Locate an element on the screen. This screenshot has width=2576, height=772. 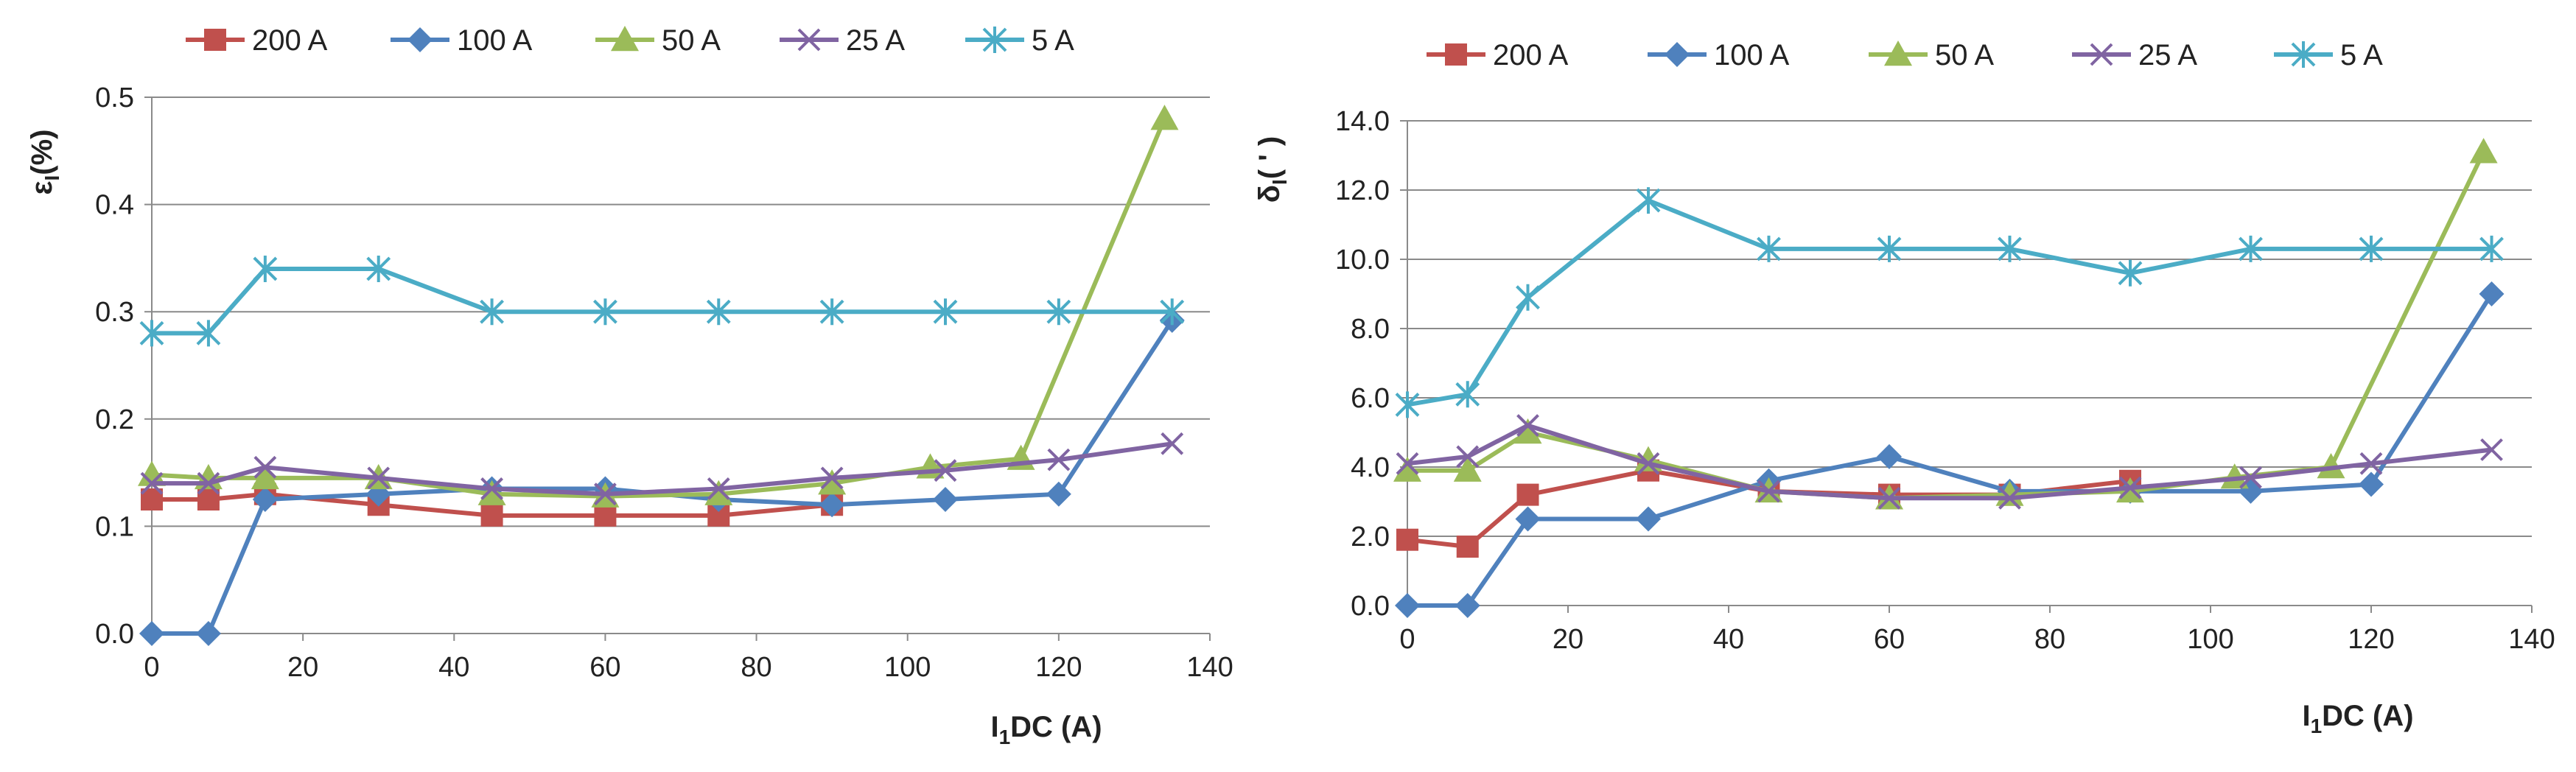
y-tick-label: 6.0 is located at coordinates (1370, 398).